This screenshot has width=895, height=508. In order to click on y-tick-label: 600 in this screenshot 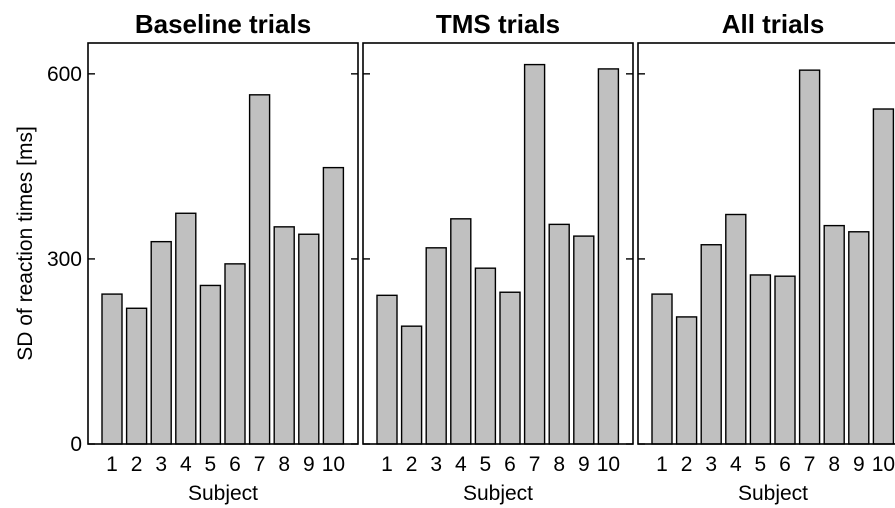, I will do `click(64, 74)`.